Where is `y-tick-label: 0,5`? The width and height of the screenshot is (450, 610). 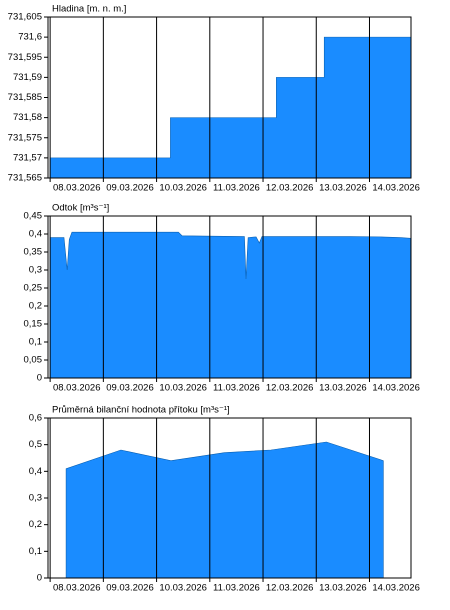 y-tick-label: 0,5 is located at coordinates (35, 444).